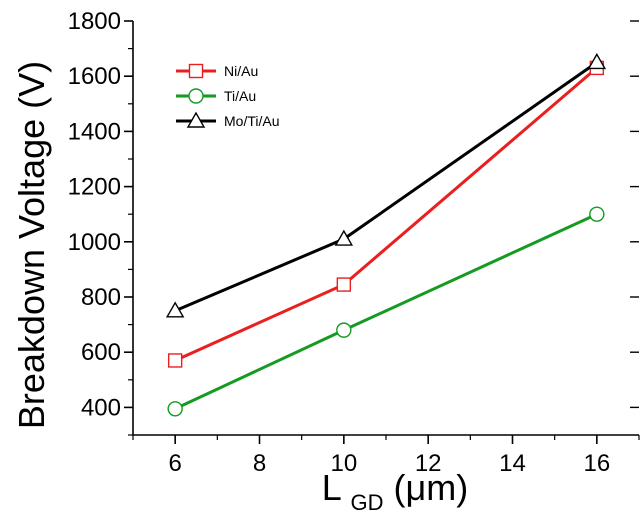 Image resolution: width=640 pixels, height=520 pixels. Describe the element at coordinates (94, 76) in the screenshot. I see `y-tick-label: 1600` at that location.